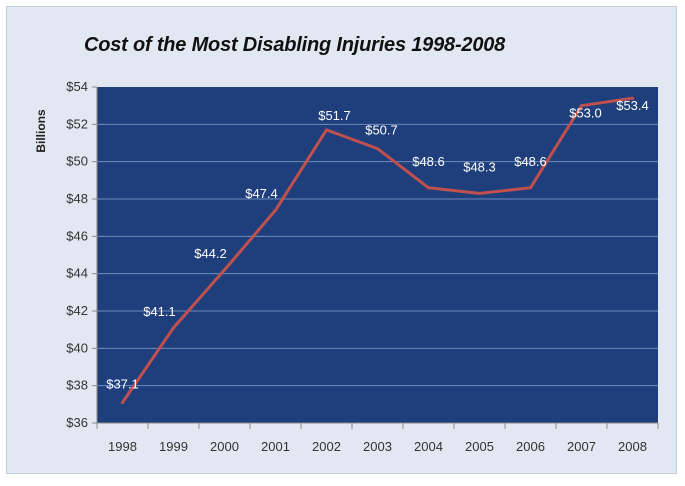  I want to click on x-tick-label: 2007, so click(581, 446).